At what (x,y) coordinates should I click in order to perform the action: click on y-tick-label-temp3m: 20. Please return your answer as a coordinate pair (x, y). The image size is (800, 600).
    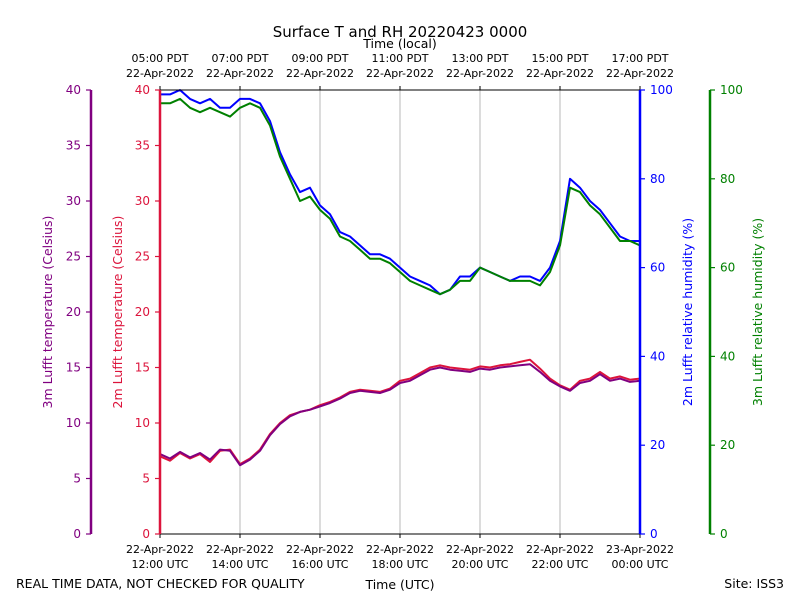
    Looking at the image, I should click on (73, 312).